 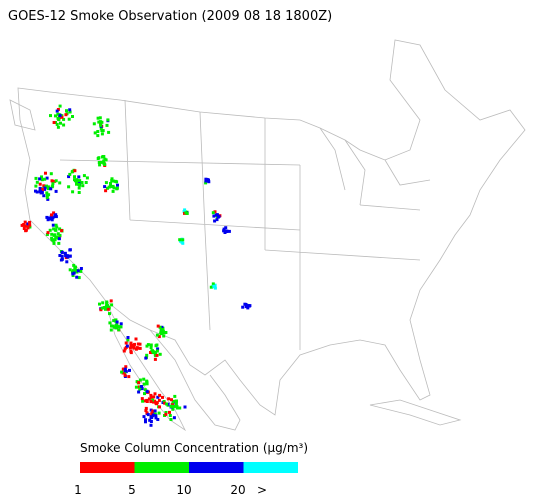 I want to click on colorbar-tick-label: >, so click(x=262, y=490).